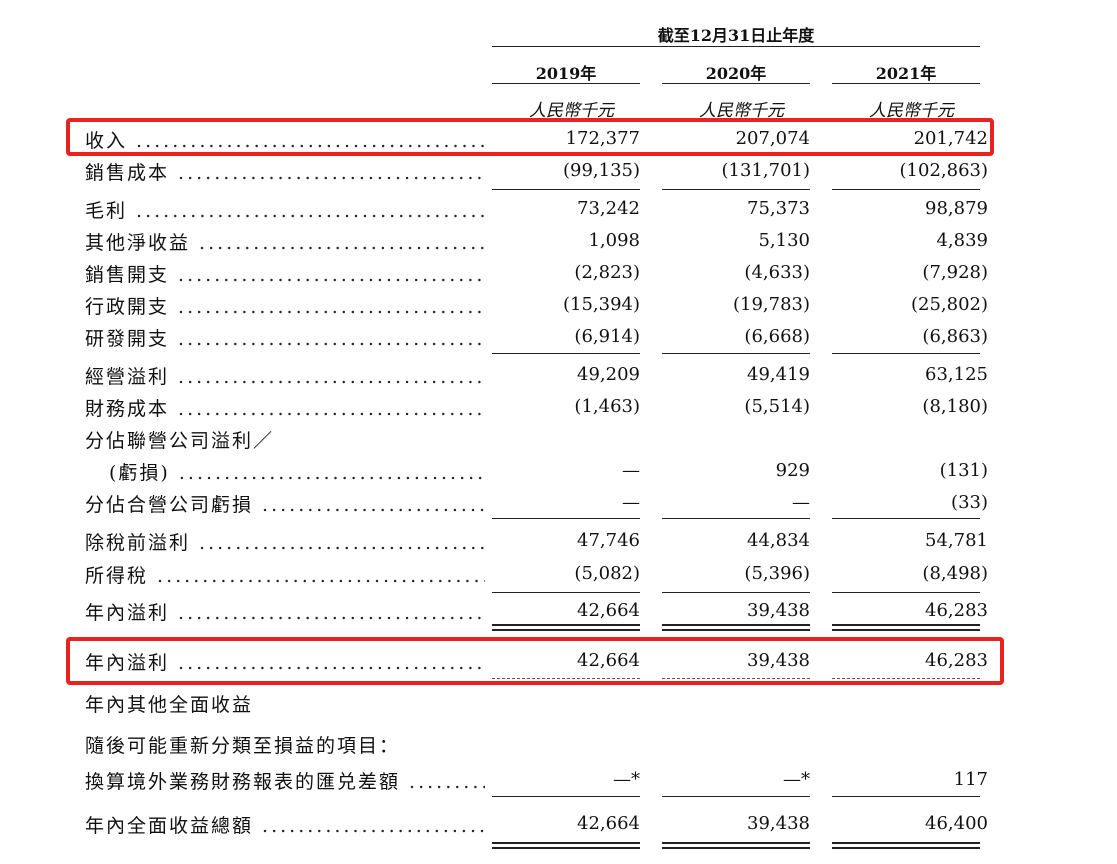 The image size is (1117, 864). What do you see at coordinates (956, 823) in the screenshot?
I see `row-value: 46,400` at bounding box center [956, 823].